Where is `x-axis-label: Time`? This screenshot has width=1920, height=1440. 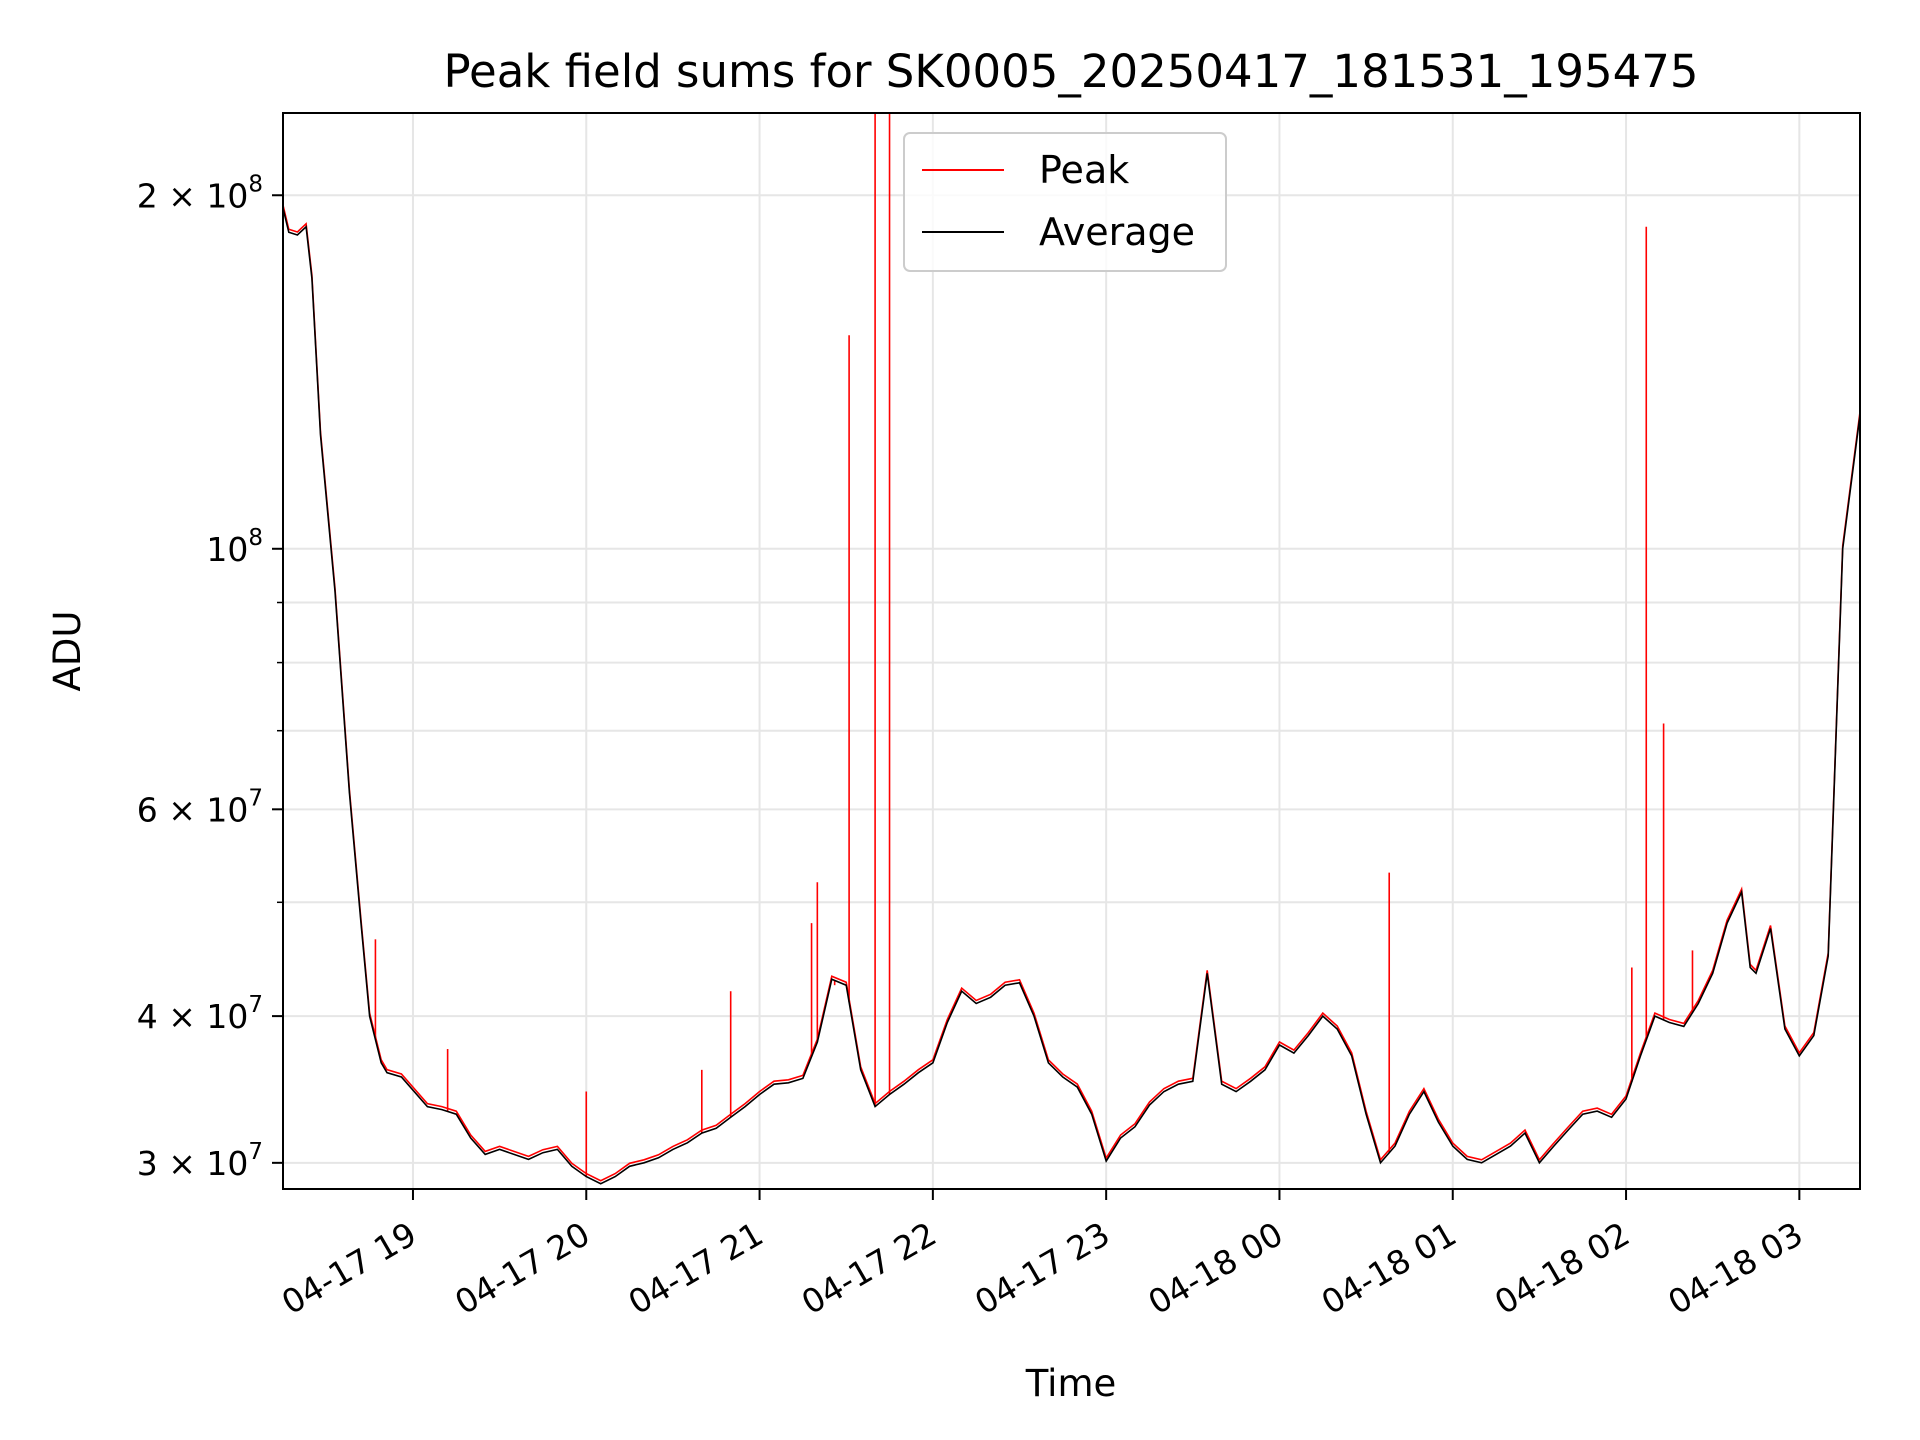 x-axis-label: Time is located at coordinates (1071, 1383).